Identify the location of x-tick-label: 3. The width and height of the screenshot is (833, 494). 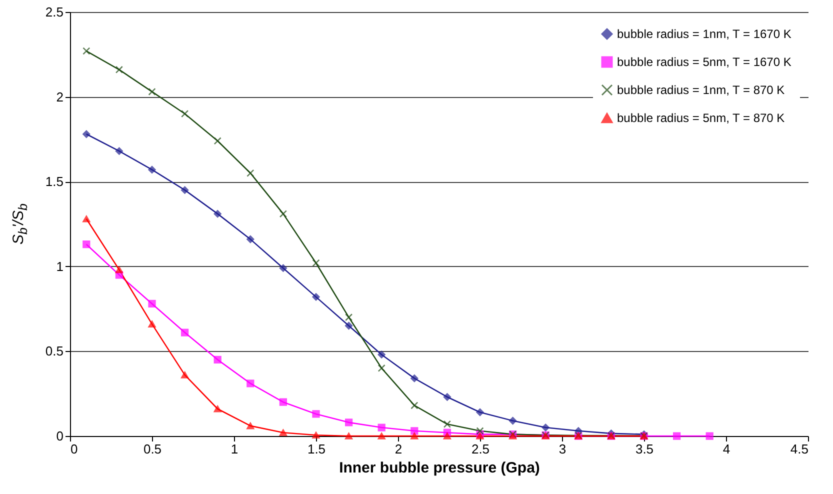
(562, 449).